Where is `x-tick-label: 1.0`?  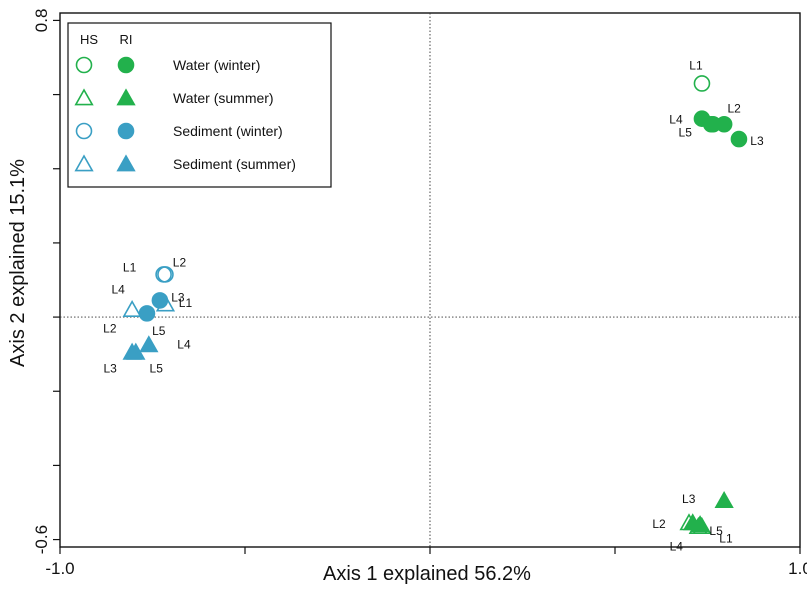
x-tick-label: 1.0 is located at coordinates (797, 568).